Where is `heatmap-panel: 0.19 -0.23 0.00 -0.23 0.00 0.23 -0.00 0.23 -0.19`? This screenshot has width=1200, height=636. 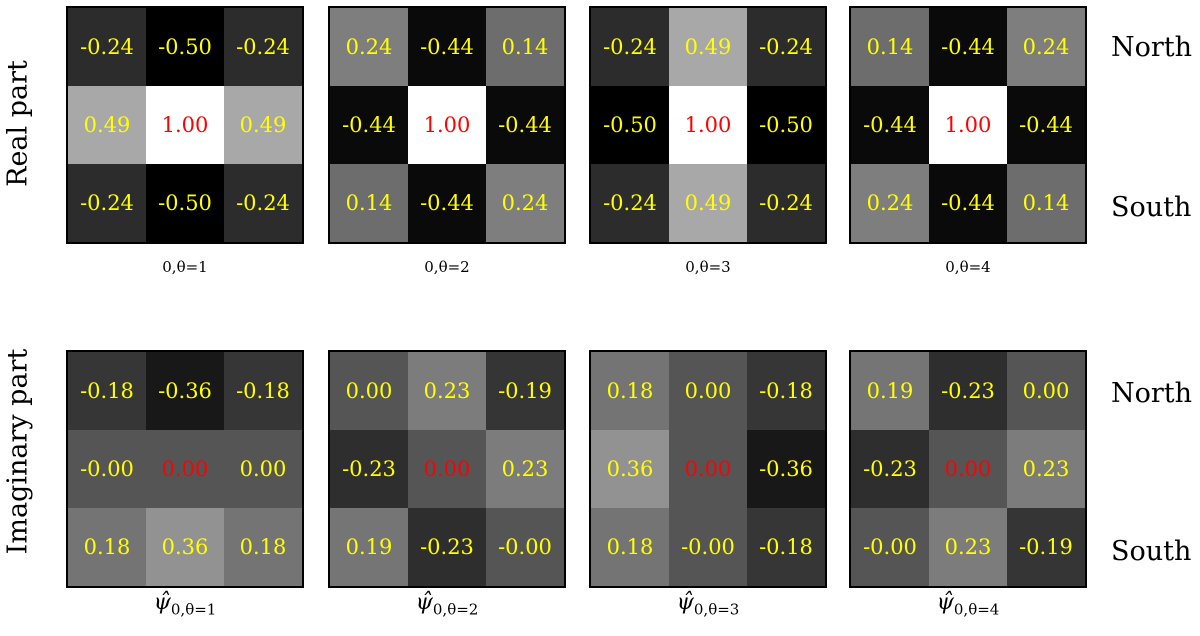
heatmap-panel: 0.19 -0.23 0.00 -0.23 0.00 0.23 -0.00 0.23 -0.19 is located at coordinates (968, 469).